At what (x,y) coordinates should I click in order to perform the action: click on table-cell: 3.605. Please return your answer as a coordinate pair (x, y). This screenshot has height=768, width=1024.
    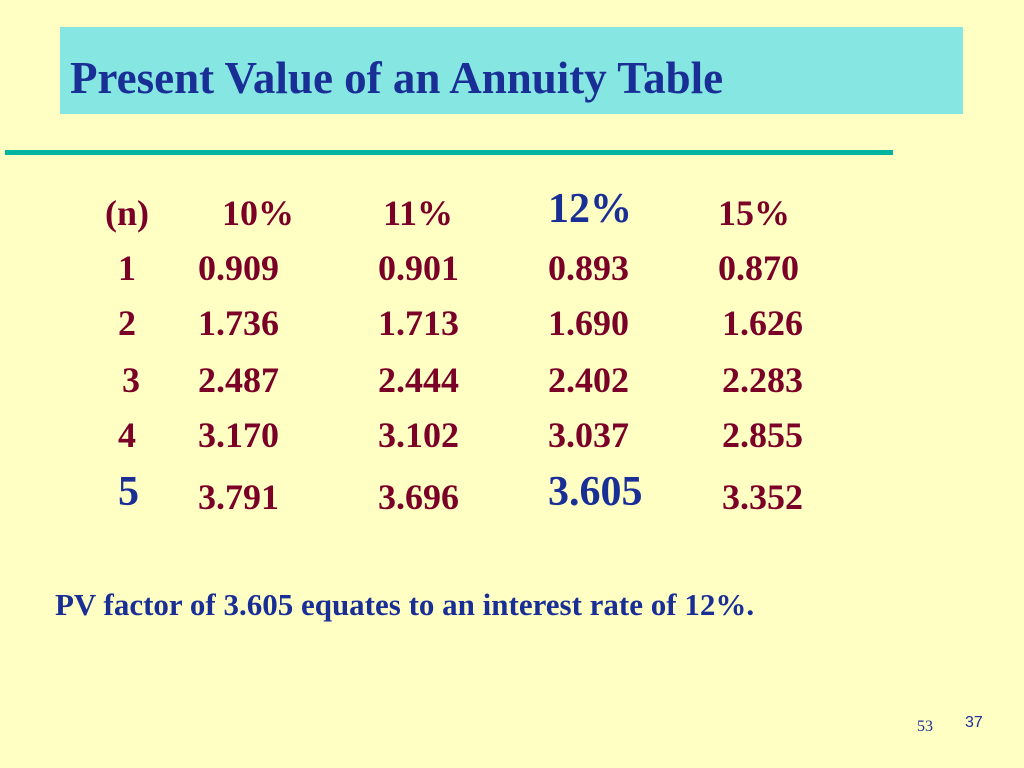
    Looking at the image, I should click on (595, 492).